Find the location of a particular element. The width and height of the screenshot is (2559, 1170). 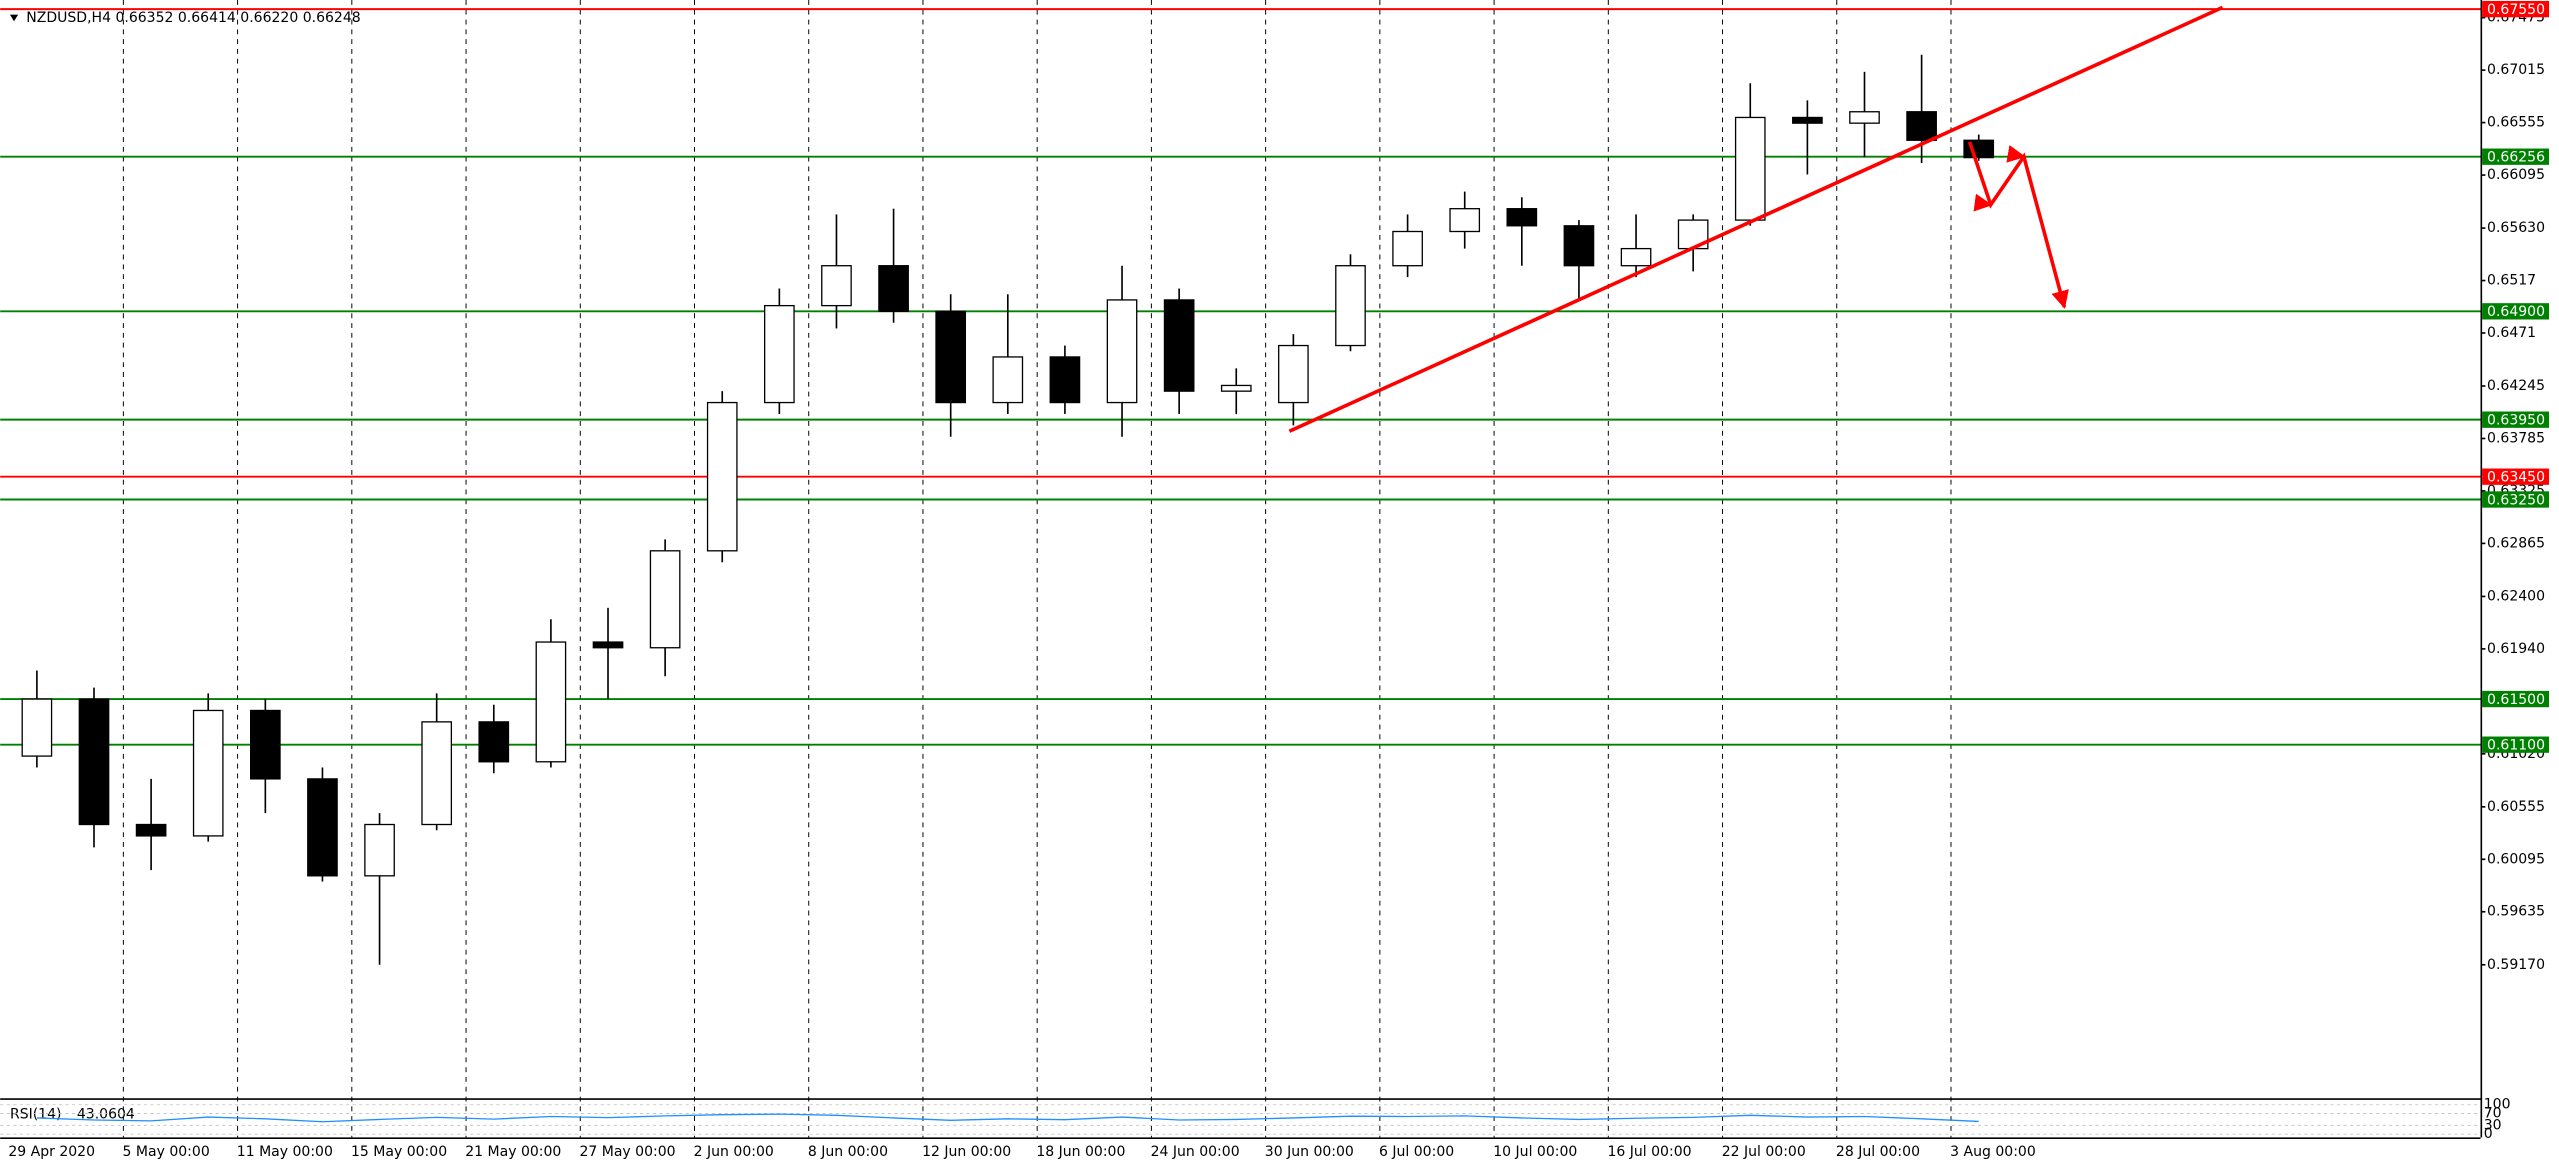

y-tick-label: 0.66095 is located at coordinates (2516, 175).